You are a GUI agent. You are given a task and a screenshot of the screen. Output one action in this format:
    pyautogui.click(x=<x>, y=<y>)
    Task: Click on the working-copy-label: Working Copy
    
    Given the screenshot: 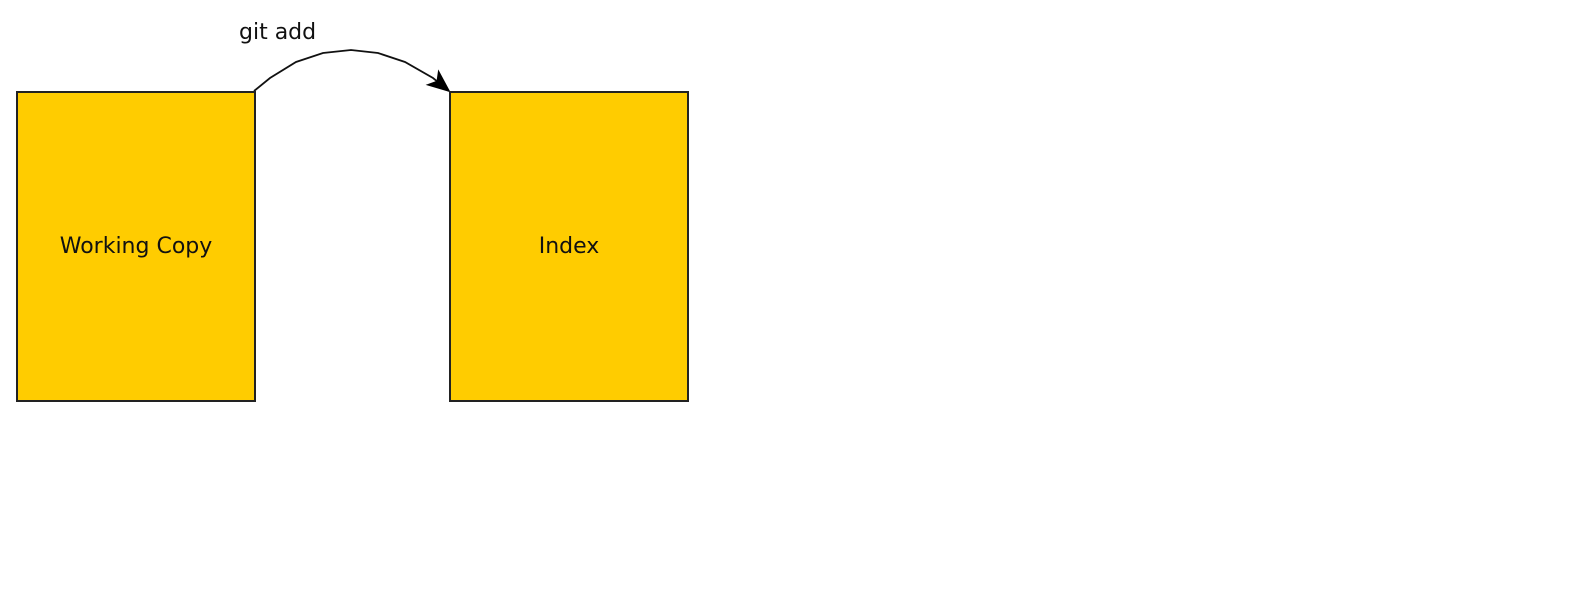 What is the action you would take?
    pyautogui.click(x=136, y=246)
    